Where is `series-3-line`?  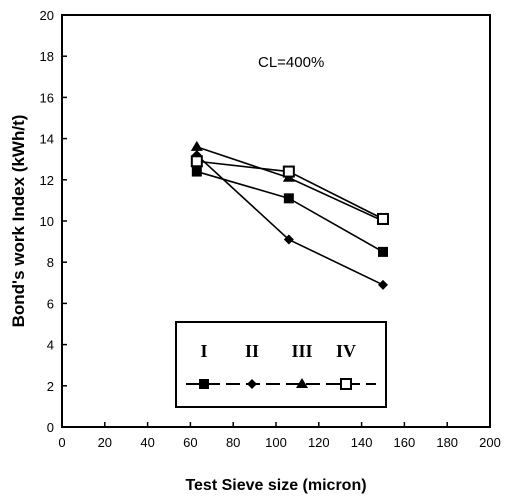
series-3-line is located at coordinates (290, 184).